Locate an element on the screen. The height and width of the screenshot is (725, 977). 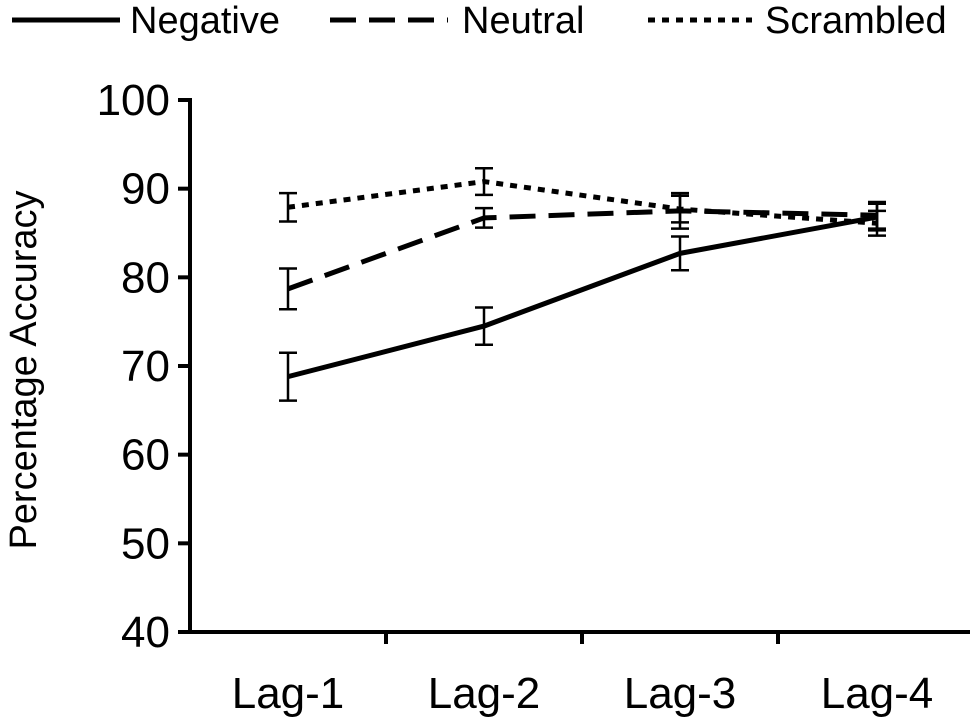
series-scrambled is located at coordinates (582, 202).